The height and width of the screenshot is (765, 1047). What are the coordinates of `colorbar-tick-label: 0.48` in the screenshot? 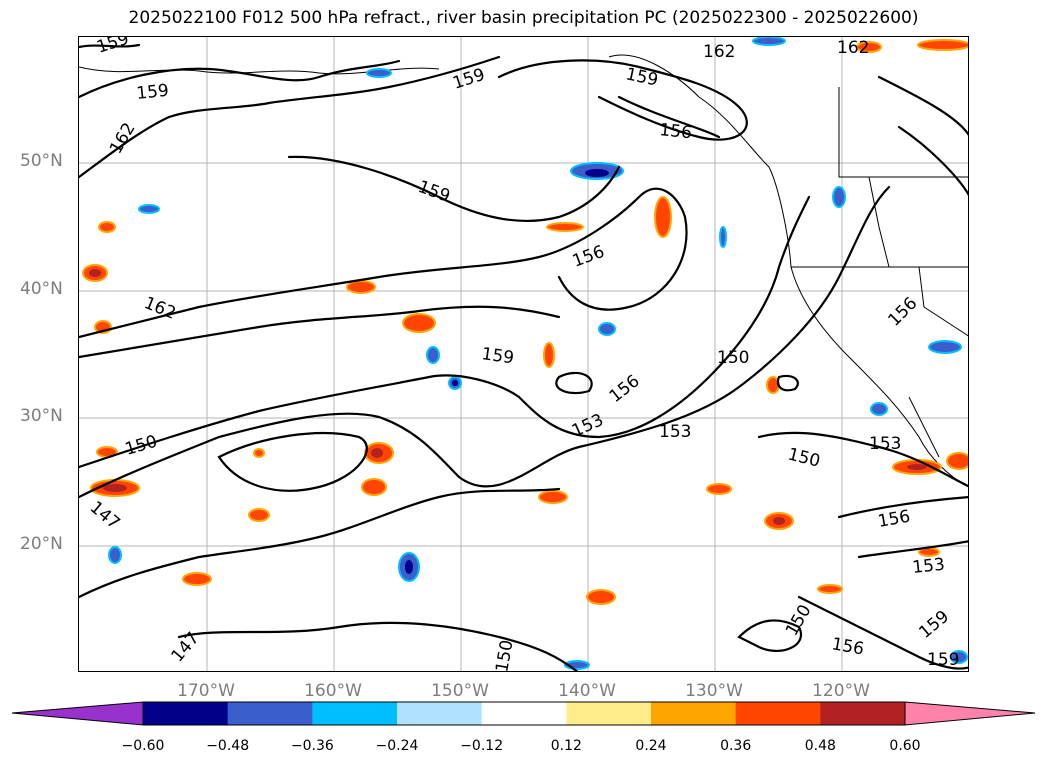 It's located at (820, 746).